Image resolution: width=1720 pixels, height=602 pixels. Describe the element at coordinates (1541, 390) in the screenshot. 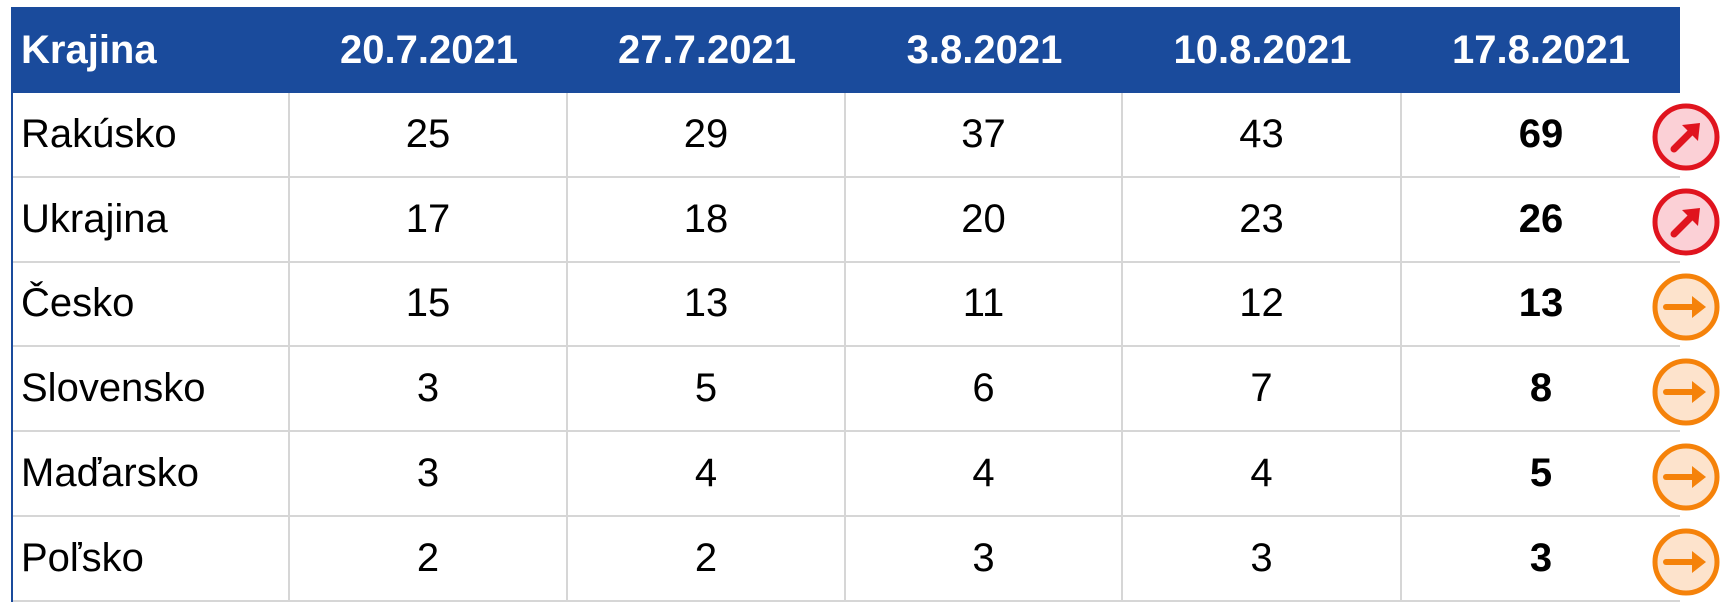

I see `cell: 8` at that location.